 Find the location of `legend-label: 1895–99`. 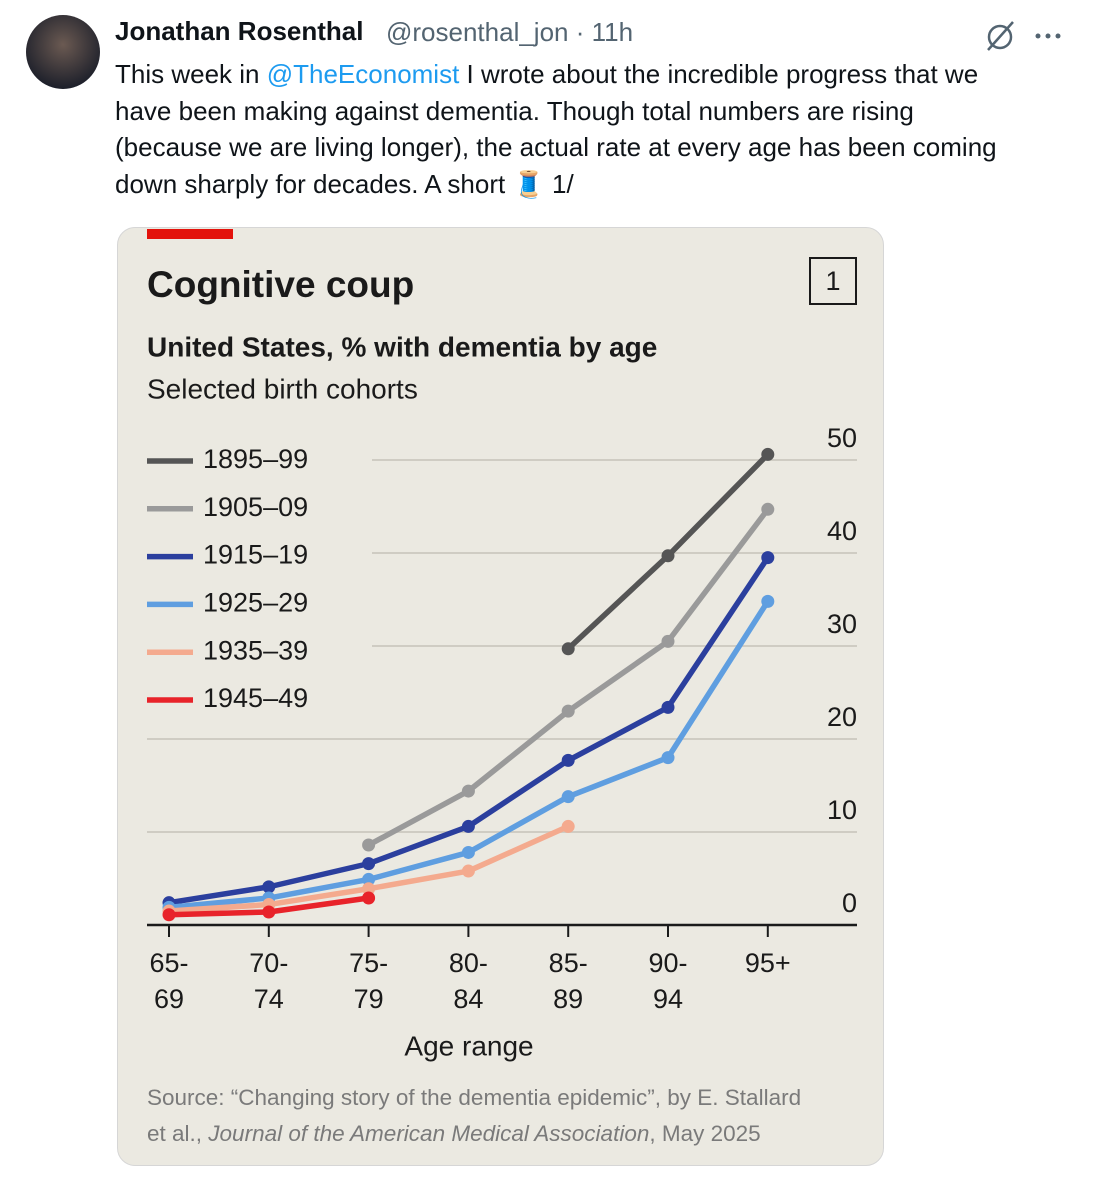

legend-label: 1895–99 is located at coordinates (255, 459).